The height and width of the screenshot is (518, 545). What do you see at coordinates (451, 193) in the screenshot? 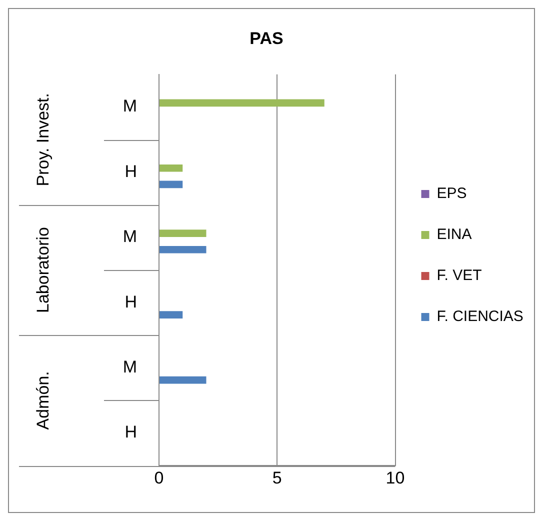
I see `legend-label: EPS` at bounding box center [451, 193].